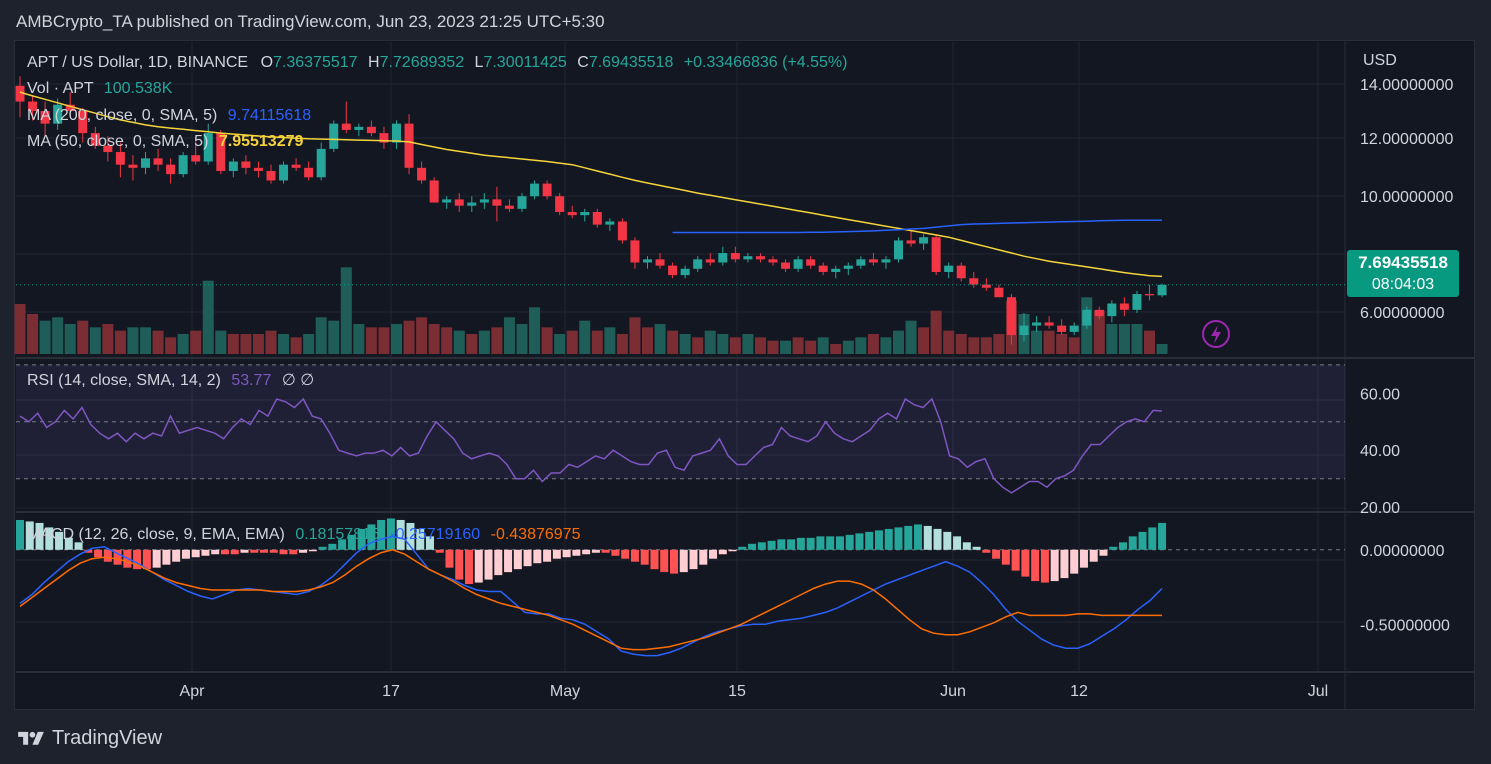 The height and width of the screenshot is (764, 1491). I want to click on rsi-label: RSI (14, close, SMA, 14, 2), so click(124, 380).